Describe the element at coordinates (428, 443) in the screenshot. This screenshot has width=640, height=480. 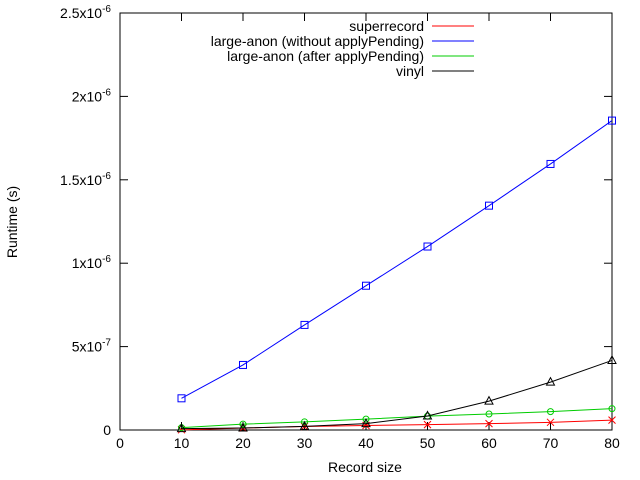
I see `x-tick-label: 50` at that location.